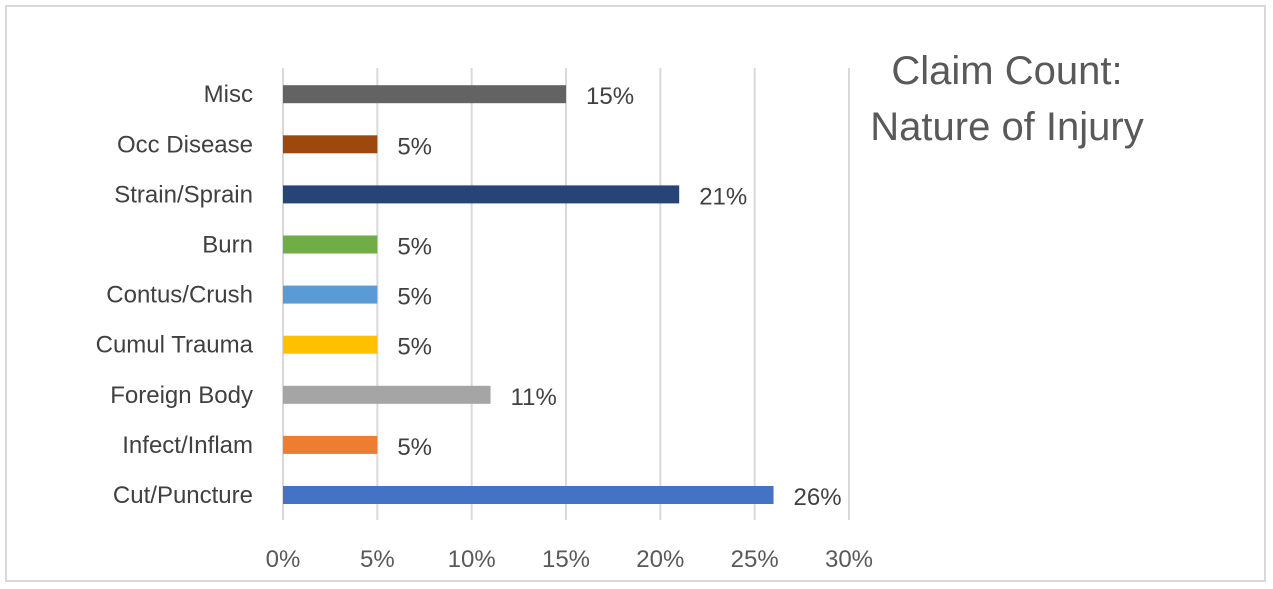  What do you see at coordinates (528, 495) in the screenshot?
I see `bar-cut-puncture` at bounding box center [528, 495].